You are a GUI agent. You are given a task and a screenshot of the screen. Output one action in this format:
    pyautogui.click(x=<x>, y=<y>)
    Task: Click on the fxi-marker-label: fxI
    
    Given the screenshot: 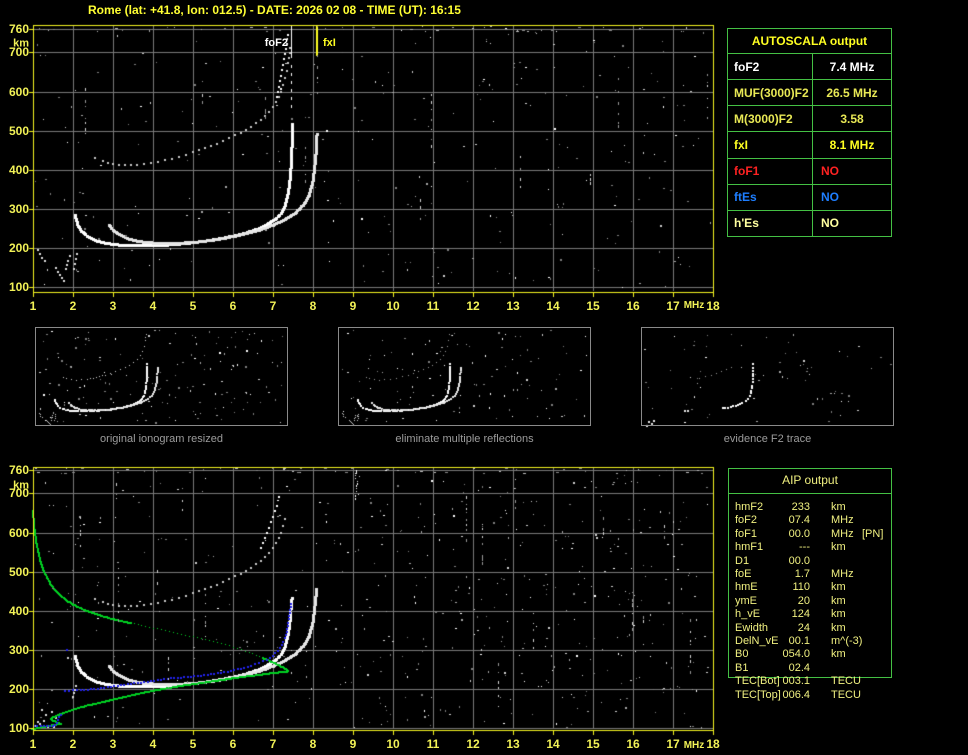 What is the action you would take?
    pyautogui.click(x=329, y=43)
    